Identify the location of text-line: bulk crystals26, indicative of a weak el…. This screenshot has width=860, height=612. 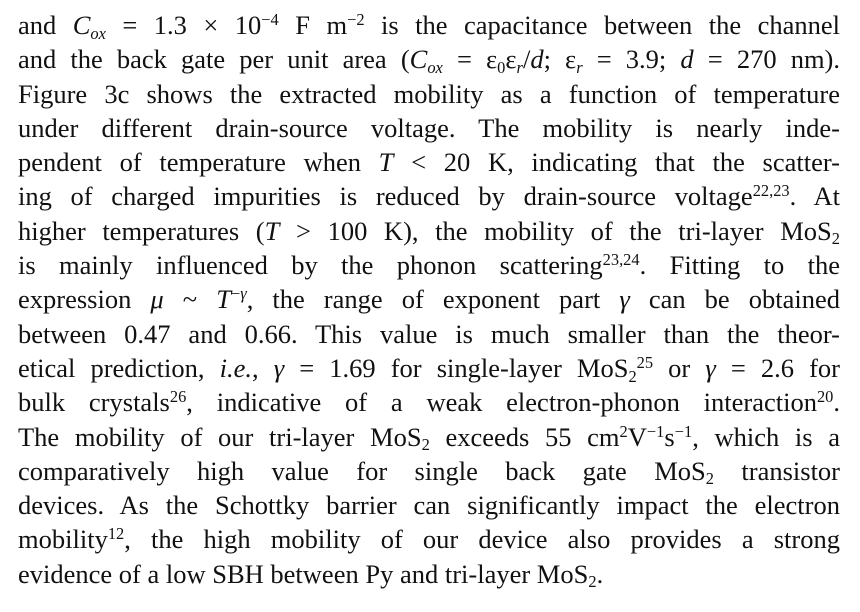
(429, 402).